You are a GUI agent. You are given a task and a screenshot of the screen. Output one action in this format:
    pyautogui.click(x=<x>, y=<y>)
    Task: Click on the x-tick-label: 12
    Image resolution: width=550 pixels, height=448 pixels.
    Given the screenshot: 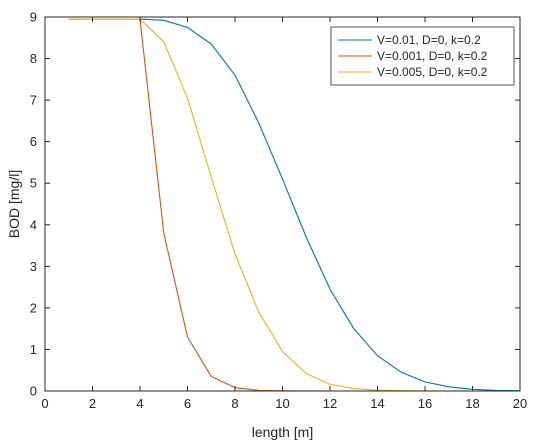 What is the action you would take?
    pyautogui.click(x=330, y=403)
    